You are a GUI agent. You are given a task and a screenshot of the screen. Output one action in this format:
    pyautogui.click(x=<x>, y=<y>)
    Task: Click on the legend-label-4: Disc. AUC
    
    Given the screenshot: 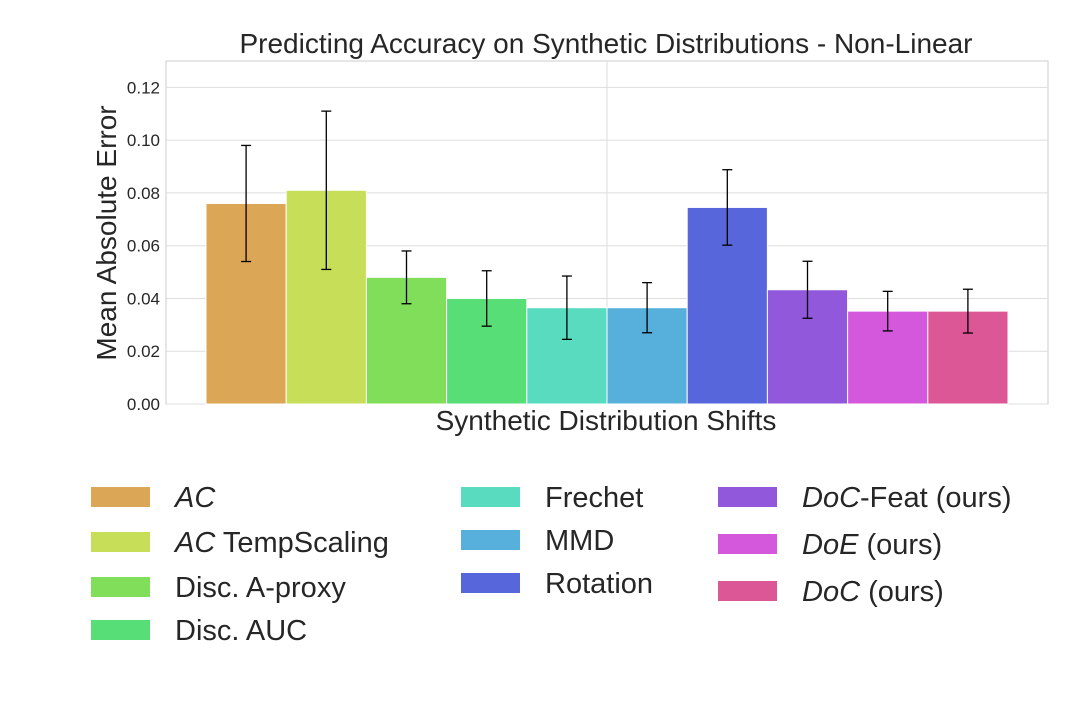 What is the action you would take?
    pyautogui.click(x=241, y=631)
    